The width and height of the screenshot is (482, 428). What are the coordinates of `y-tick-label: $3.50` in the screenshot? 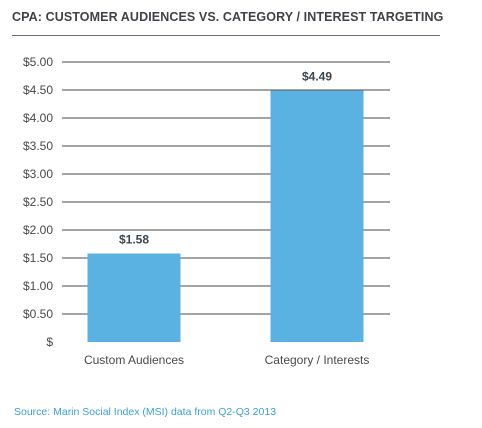 It's located at (38, 146).